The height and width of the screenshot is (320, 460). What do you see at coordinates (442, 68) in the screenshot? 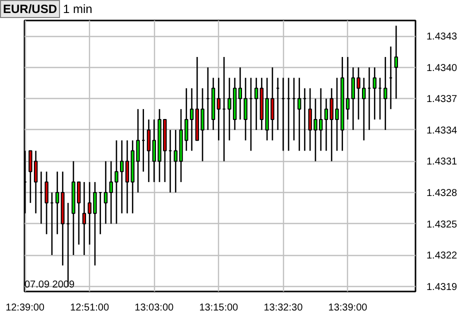
I see `y-tick-label: 1.4340` at bounding box center [442, 68].